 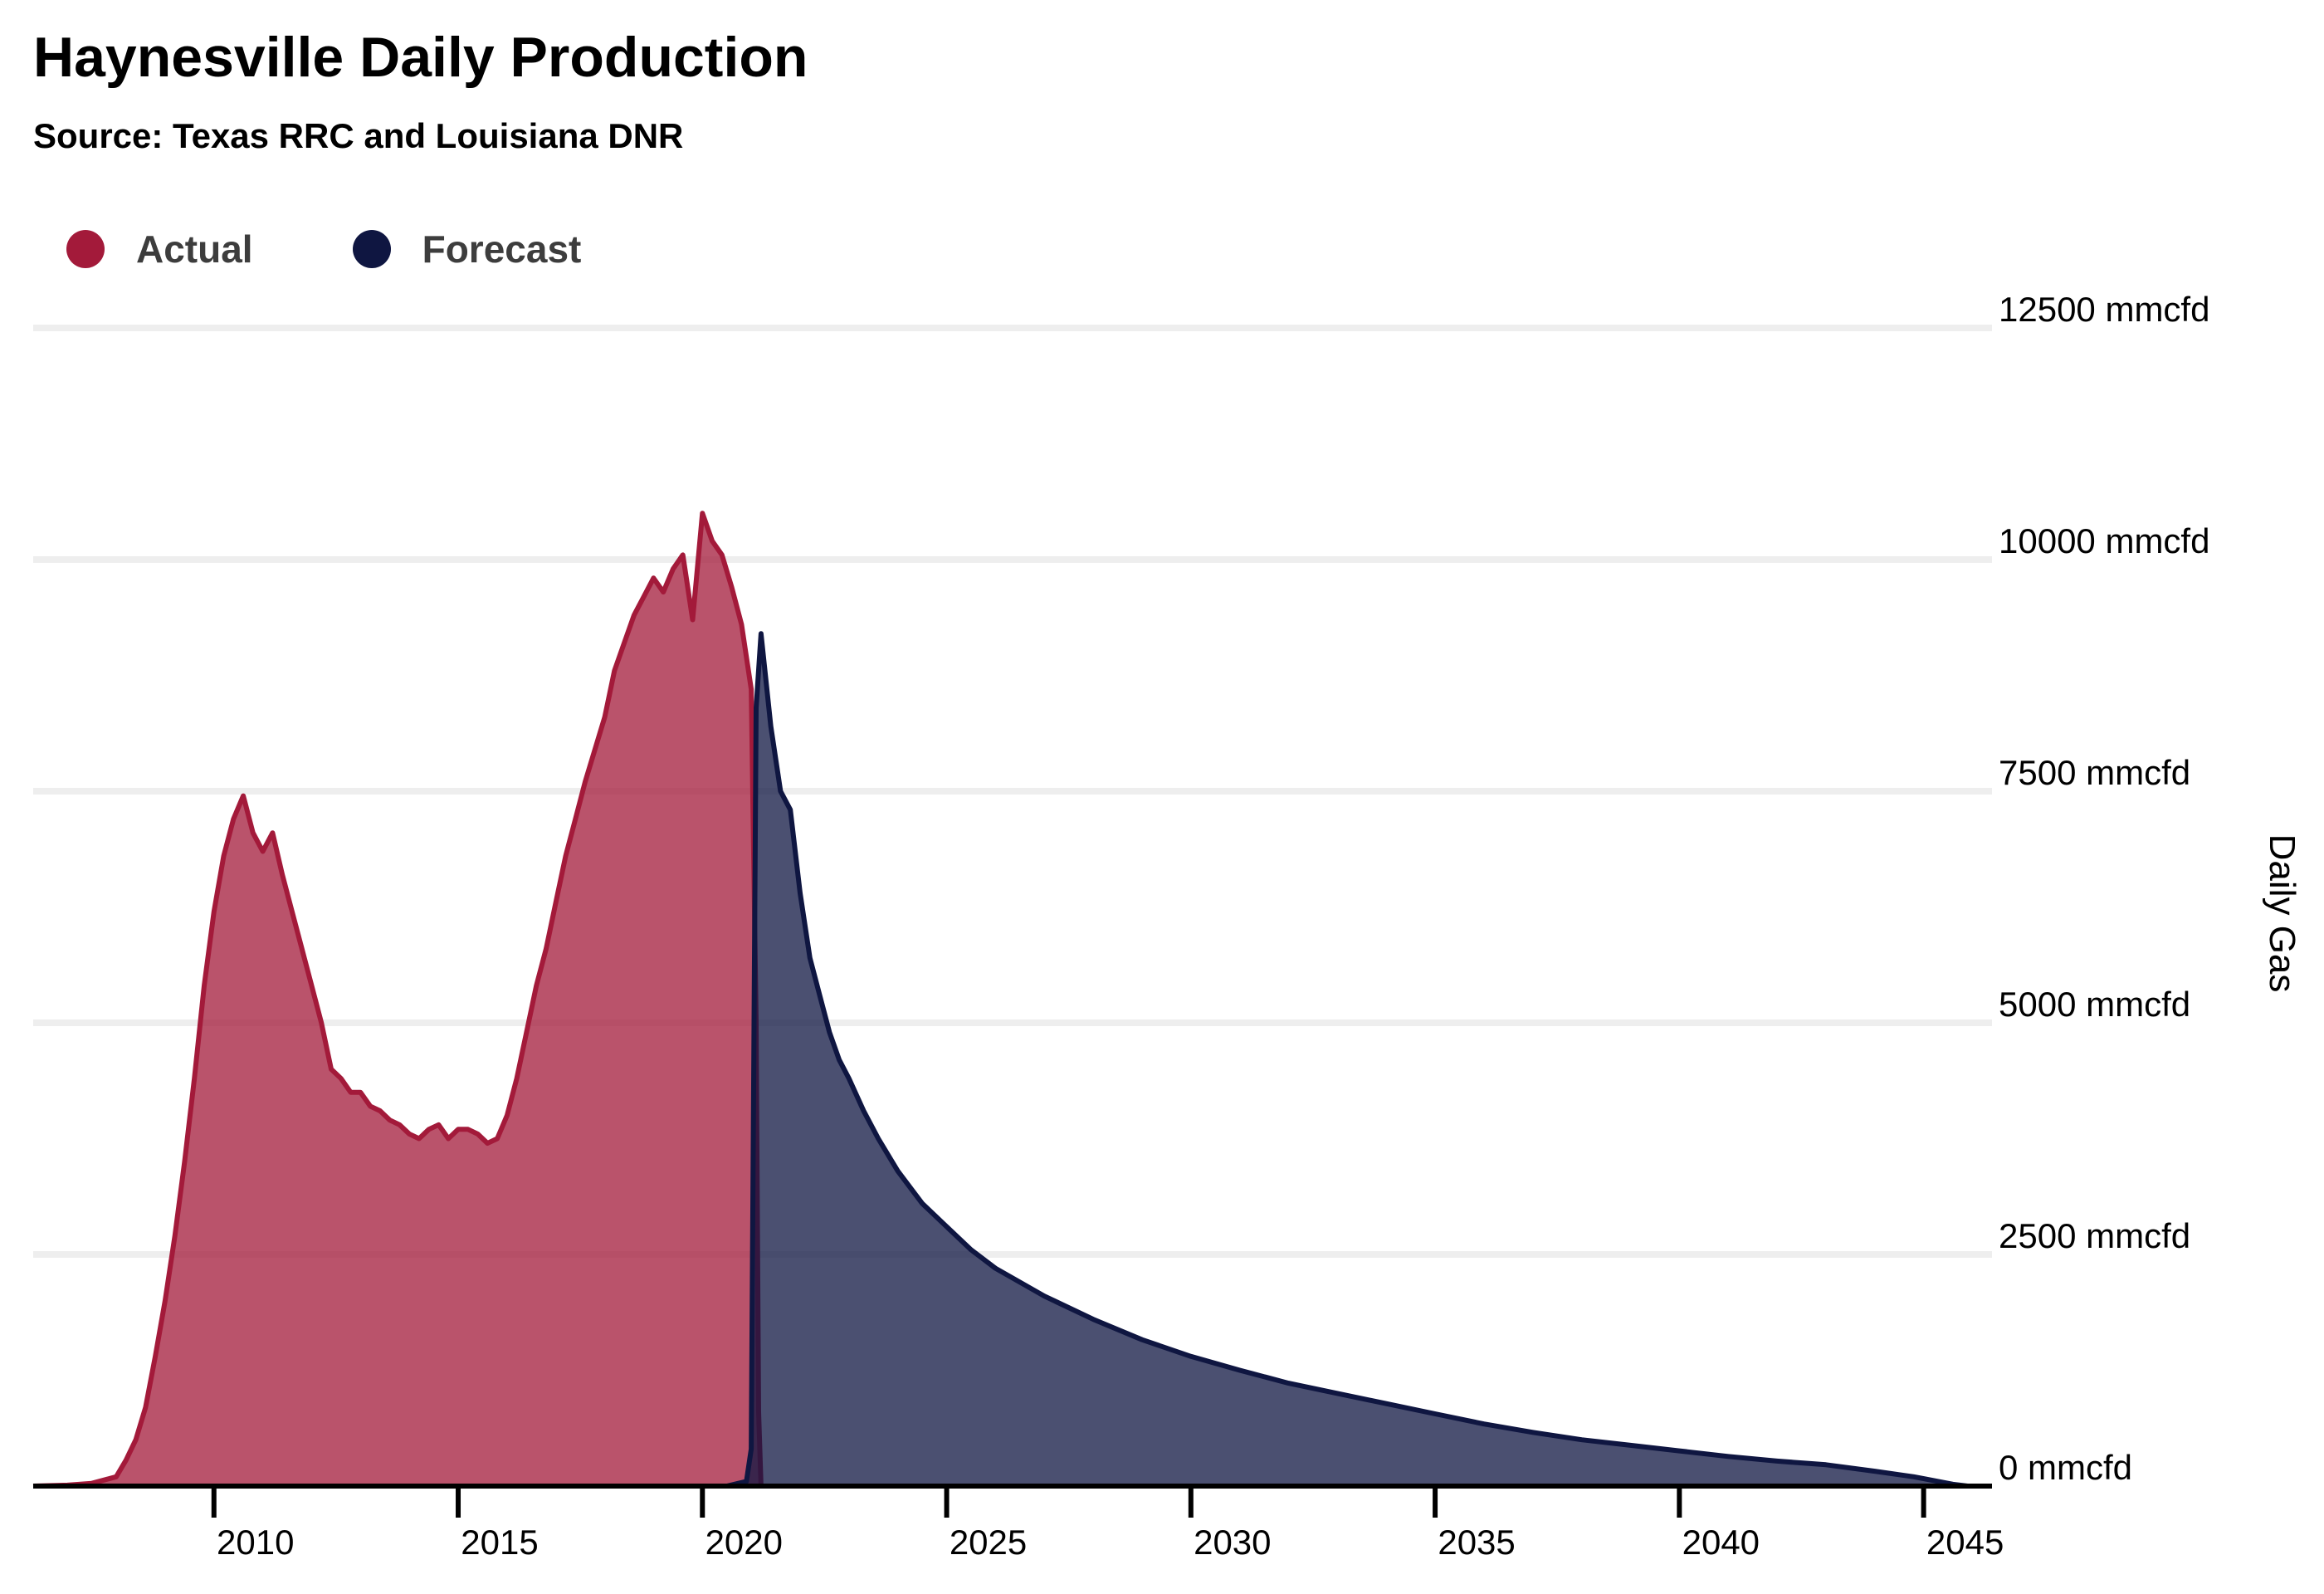 I want to click on legend-dot-forecast, so click(x=371, y=249).